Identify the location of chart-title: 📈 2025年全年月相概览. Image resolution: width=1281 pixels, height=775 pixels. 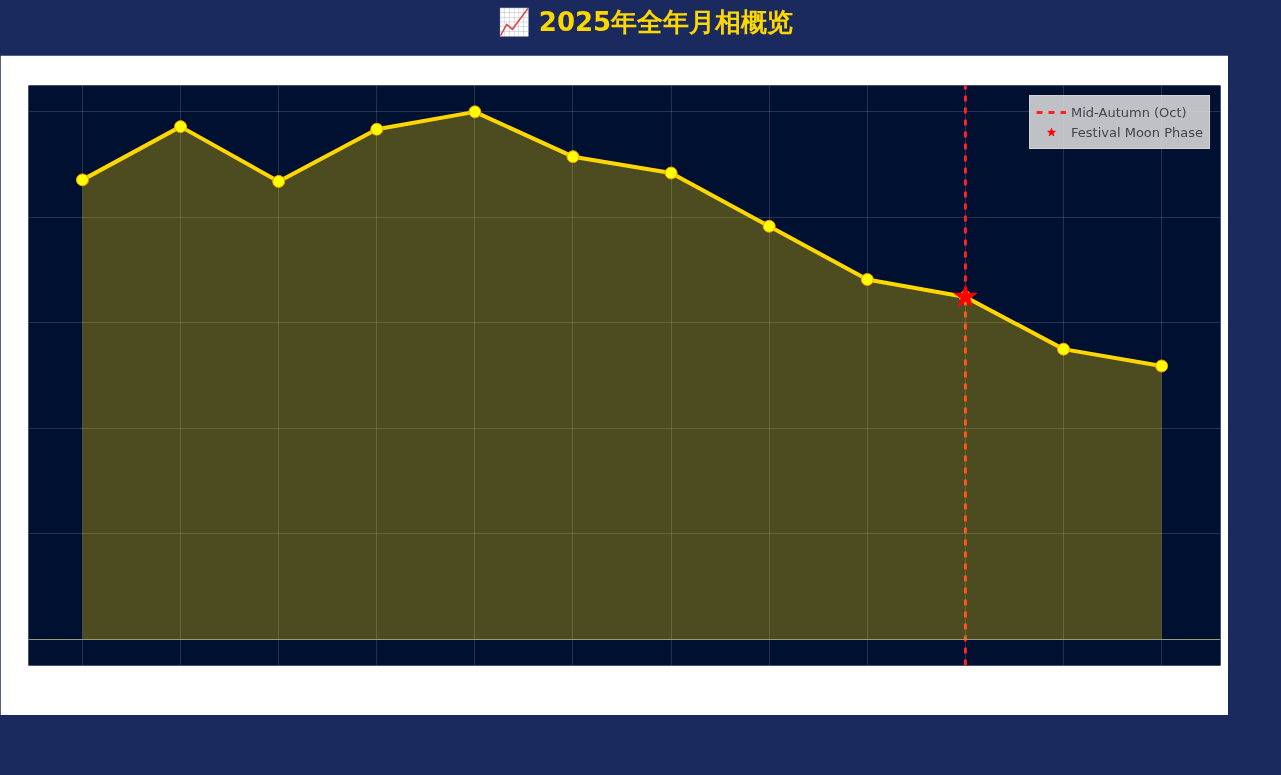
(645, 22).